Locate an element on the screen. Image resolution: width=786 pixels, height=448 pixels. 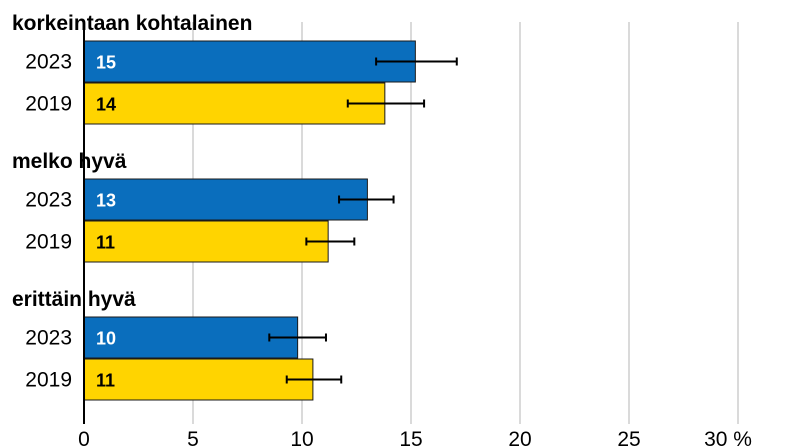
data-label: 10 is located at coordinates (106, 339).